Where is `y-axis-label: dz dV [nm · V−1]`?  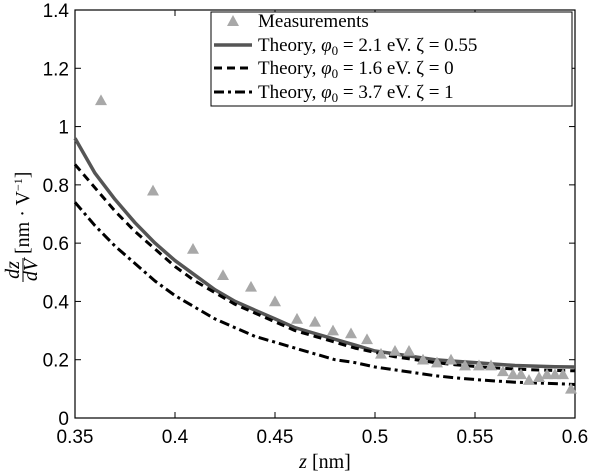
y-axis-label: dz dV [nm · V−1] is located at coordinates (22, 227).